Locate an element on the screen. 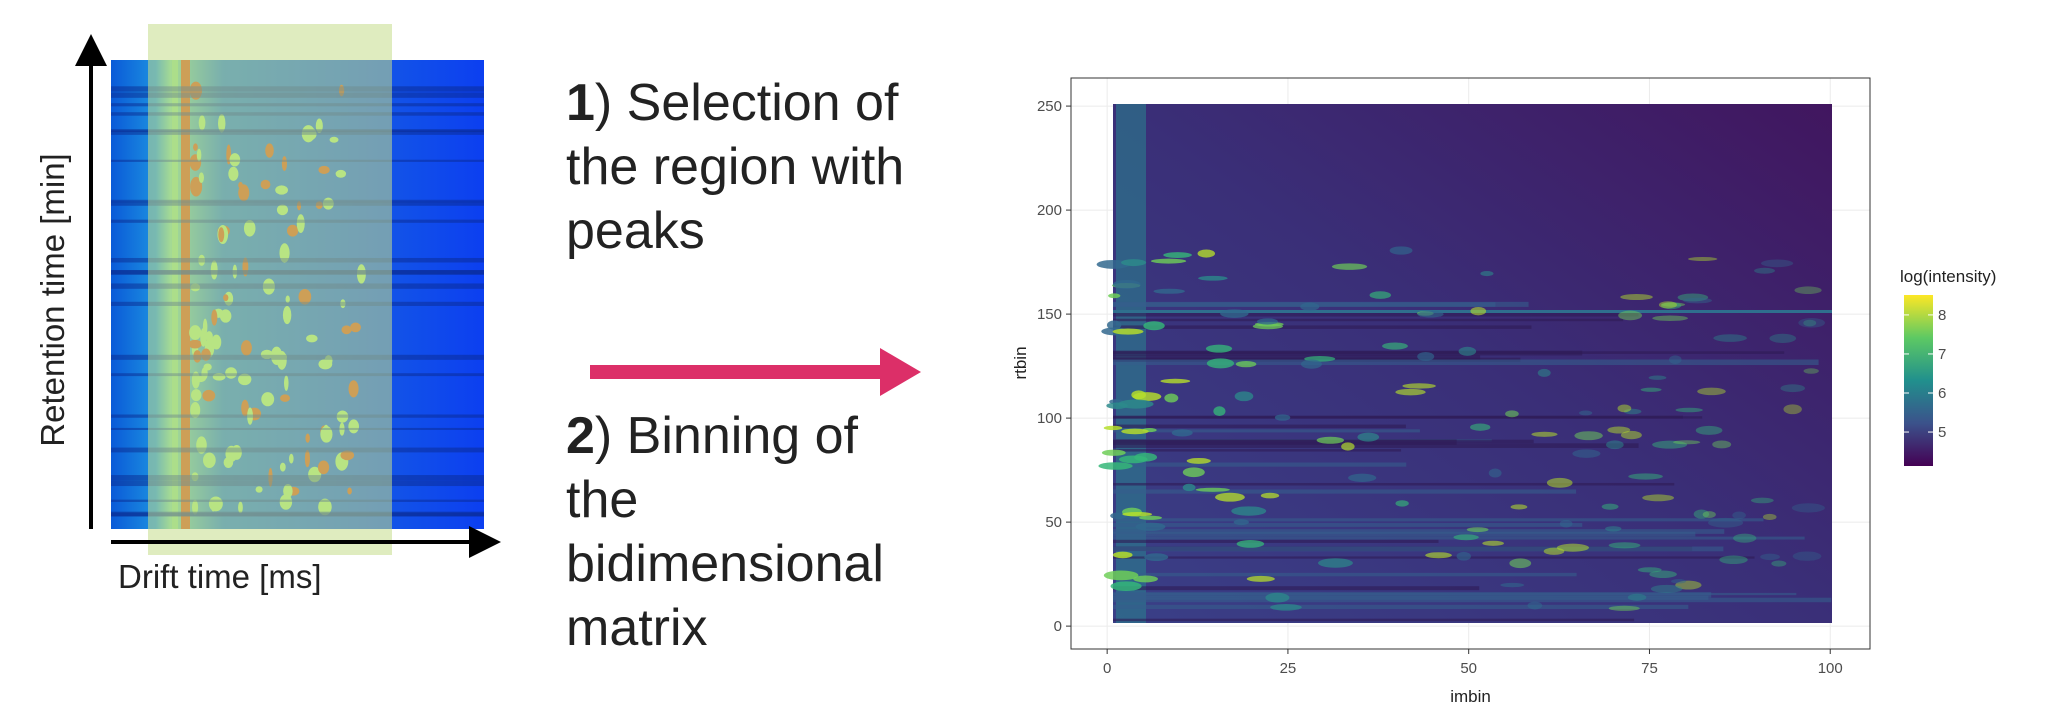 This screenshot has width=2048, height=704. colorbar-label: 8 is located at coordinates (1942, 315).